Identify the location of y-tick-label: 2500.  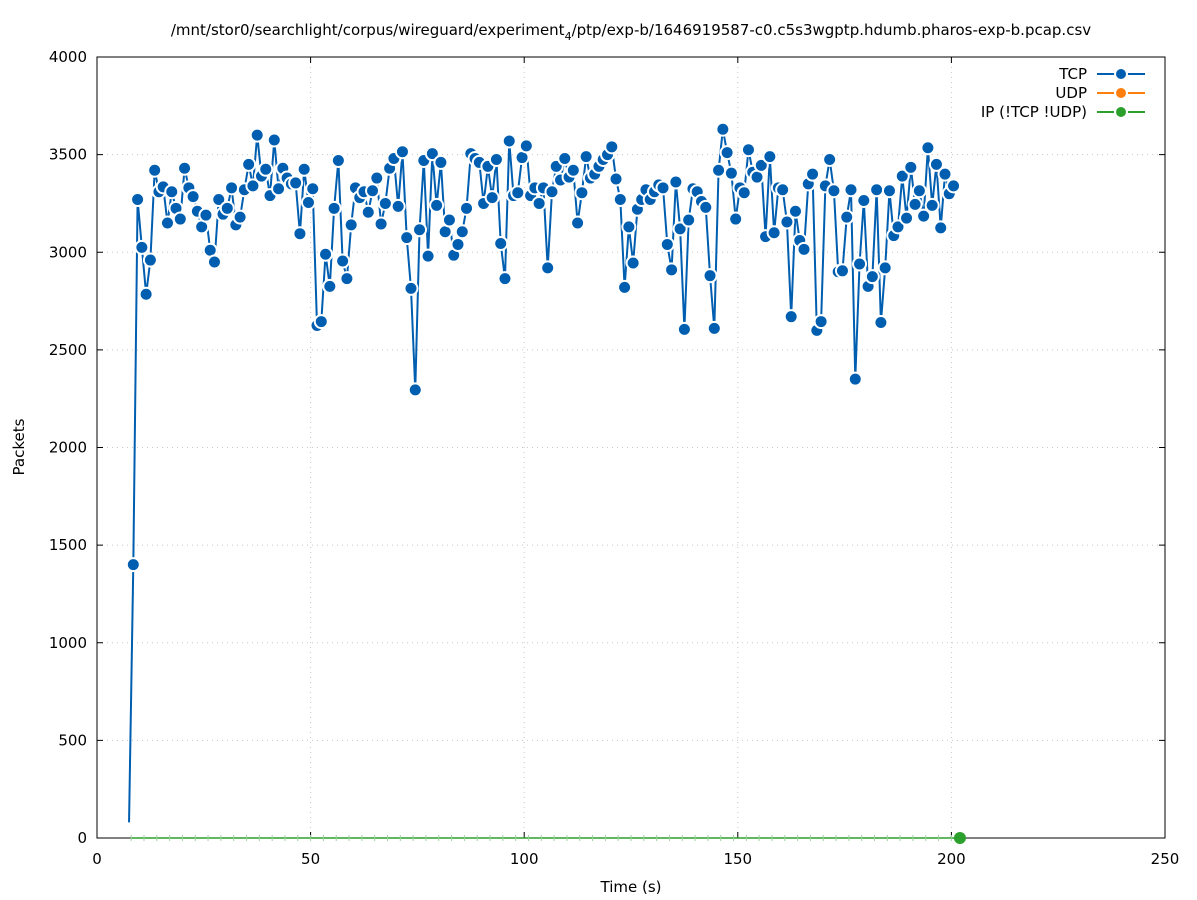
(68, 350).